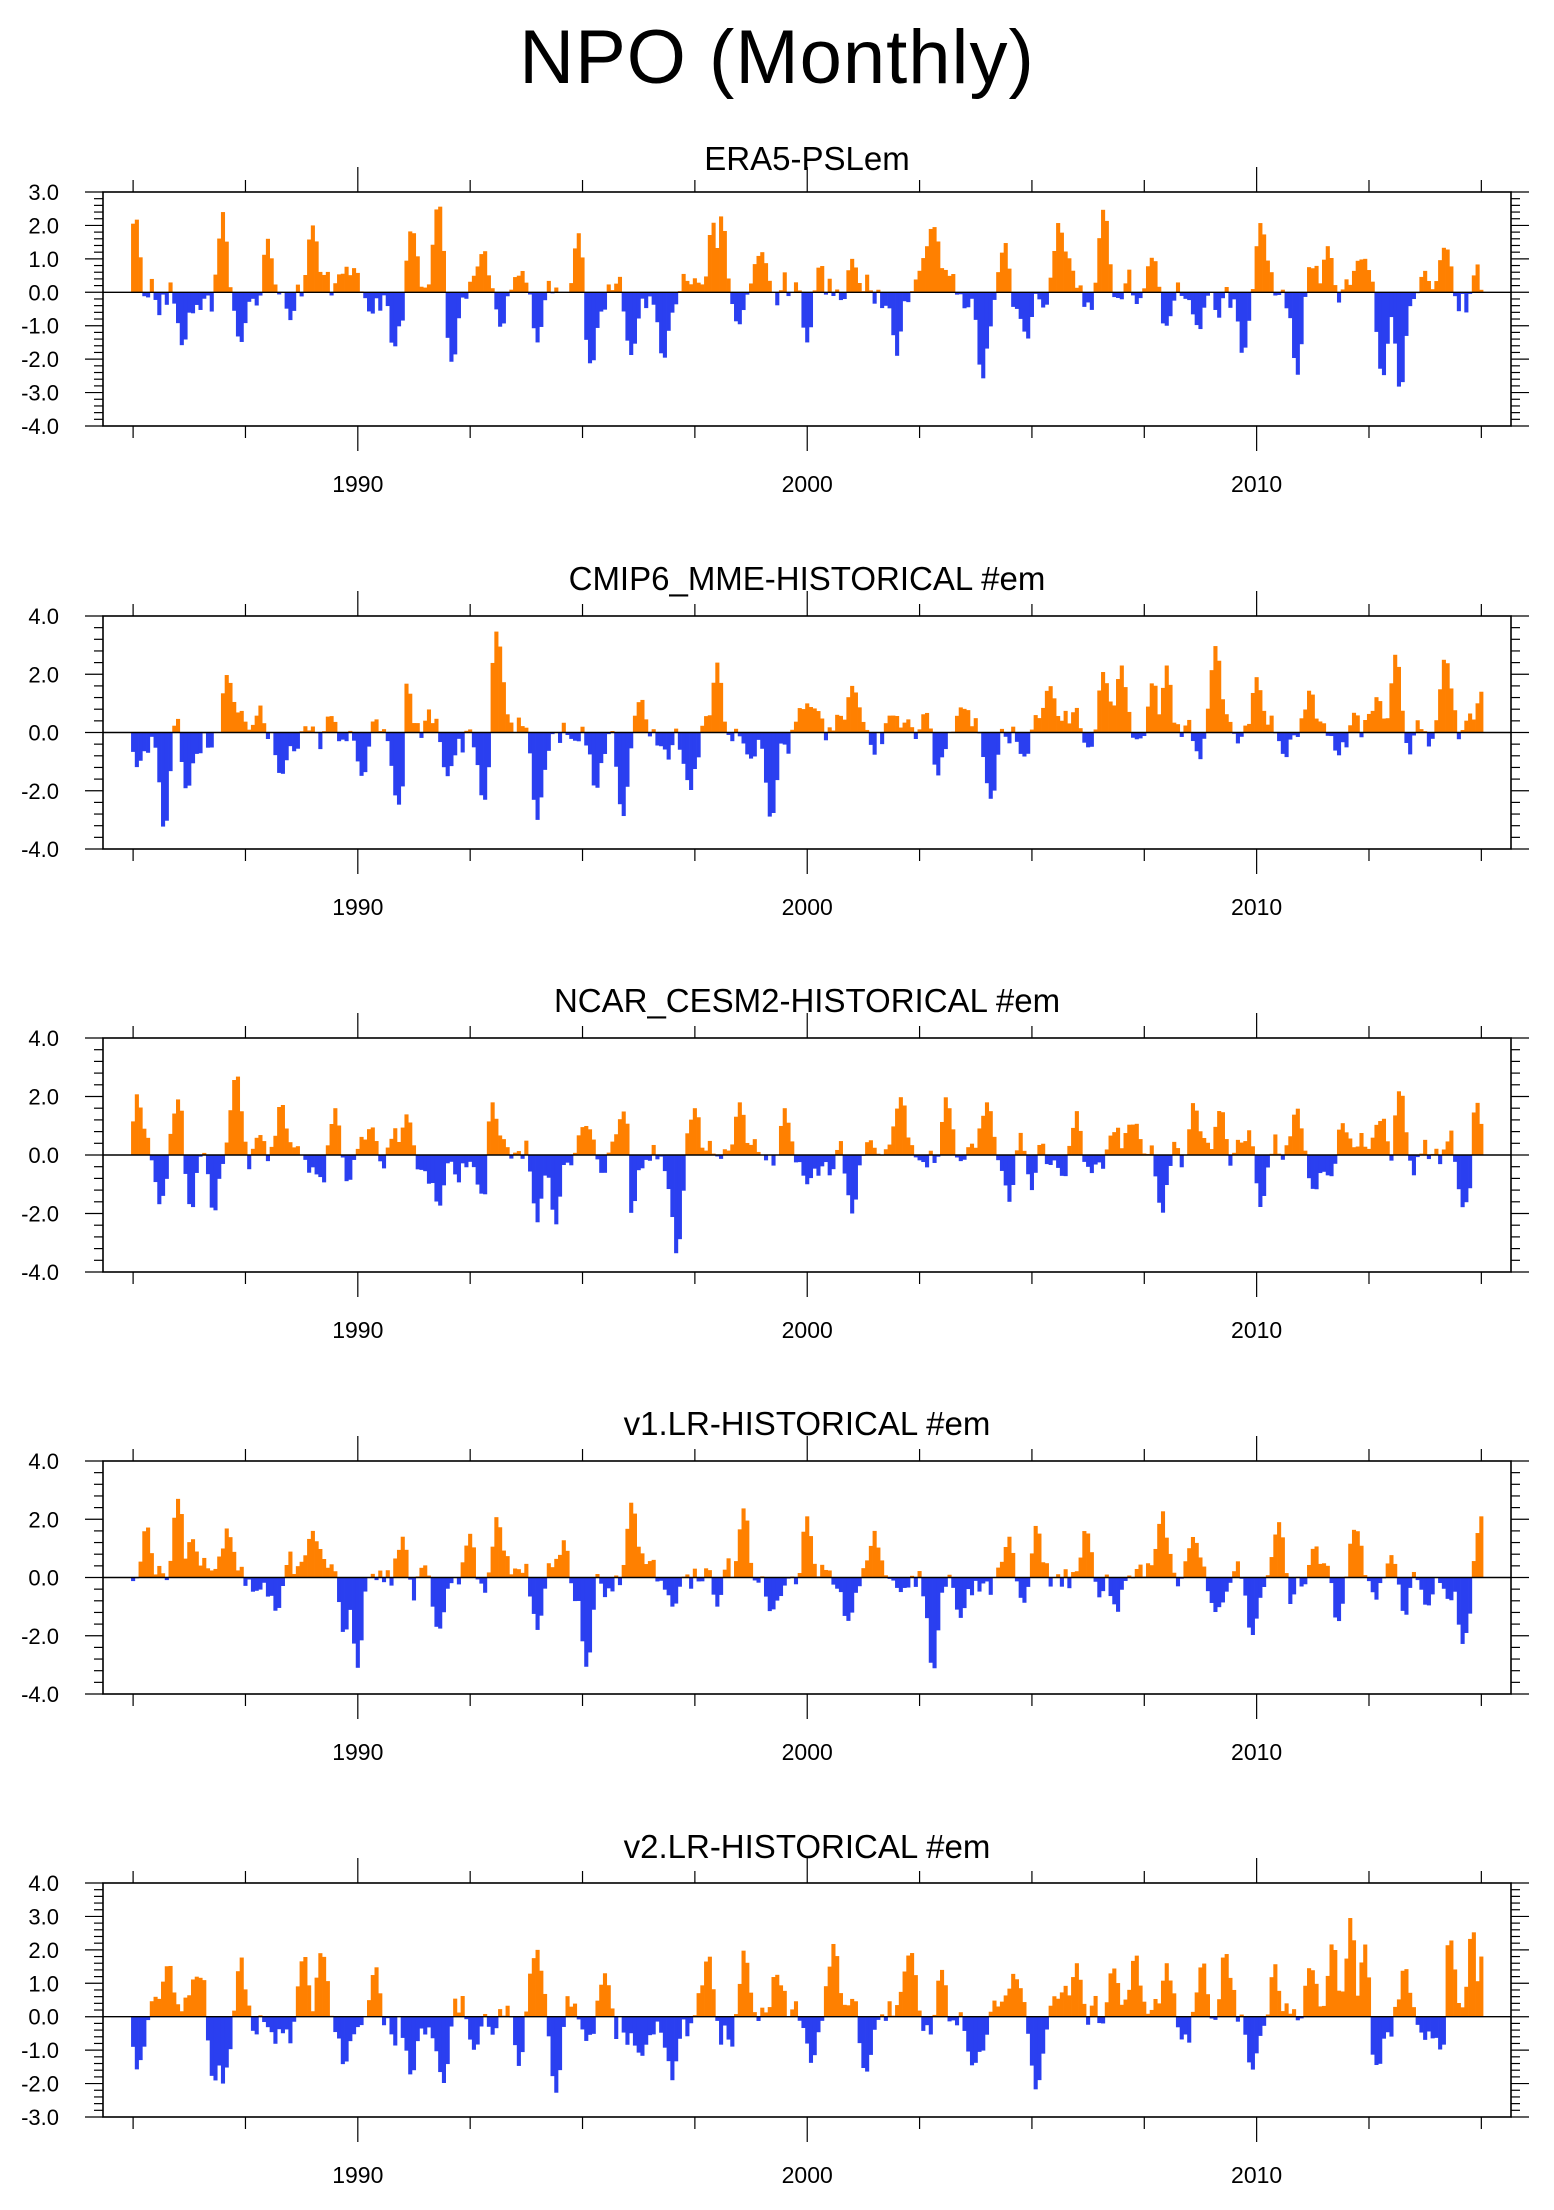 This screenshot has height=2210, width=1554. What do you see at coordinates (807, 2005) in the screenshot?
I see `data-series` at bounding box center [807, 2005].